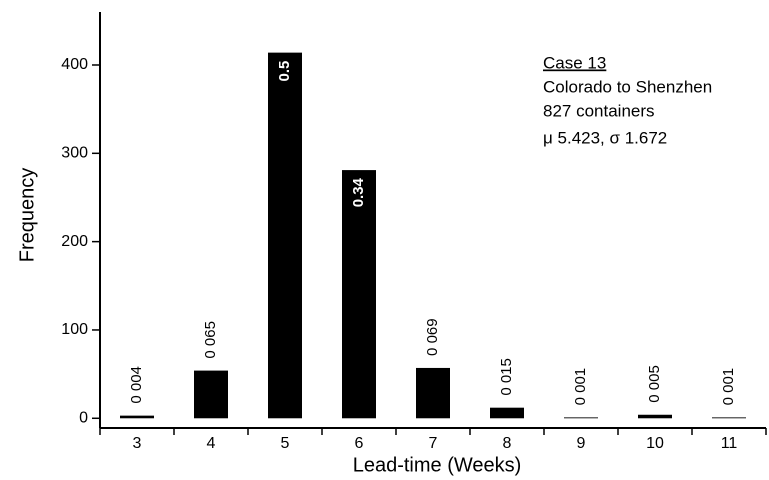 The width and height of the screenshot is (769, 480). What do you see at coordinates (655, 443) in the screenshot?
I see `x-tick-label: 10` at bounding box center [655, 443].